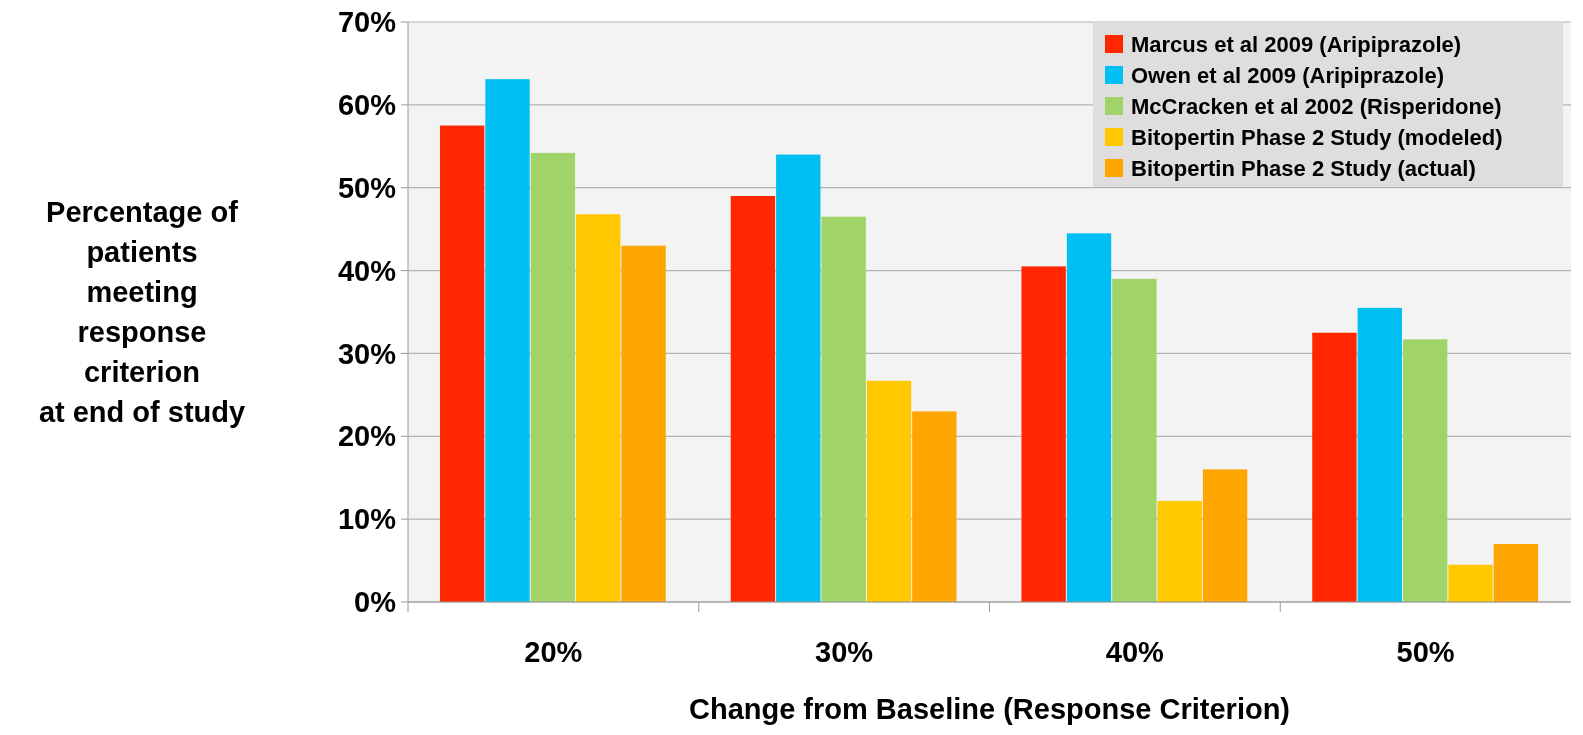 This screenshot has height=735, width=1583. I want to click on x-tick-label: 20%, so click(553, 652).